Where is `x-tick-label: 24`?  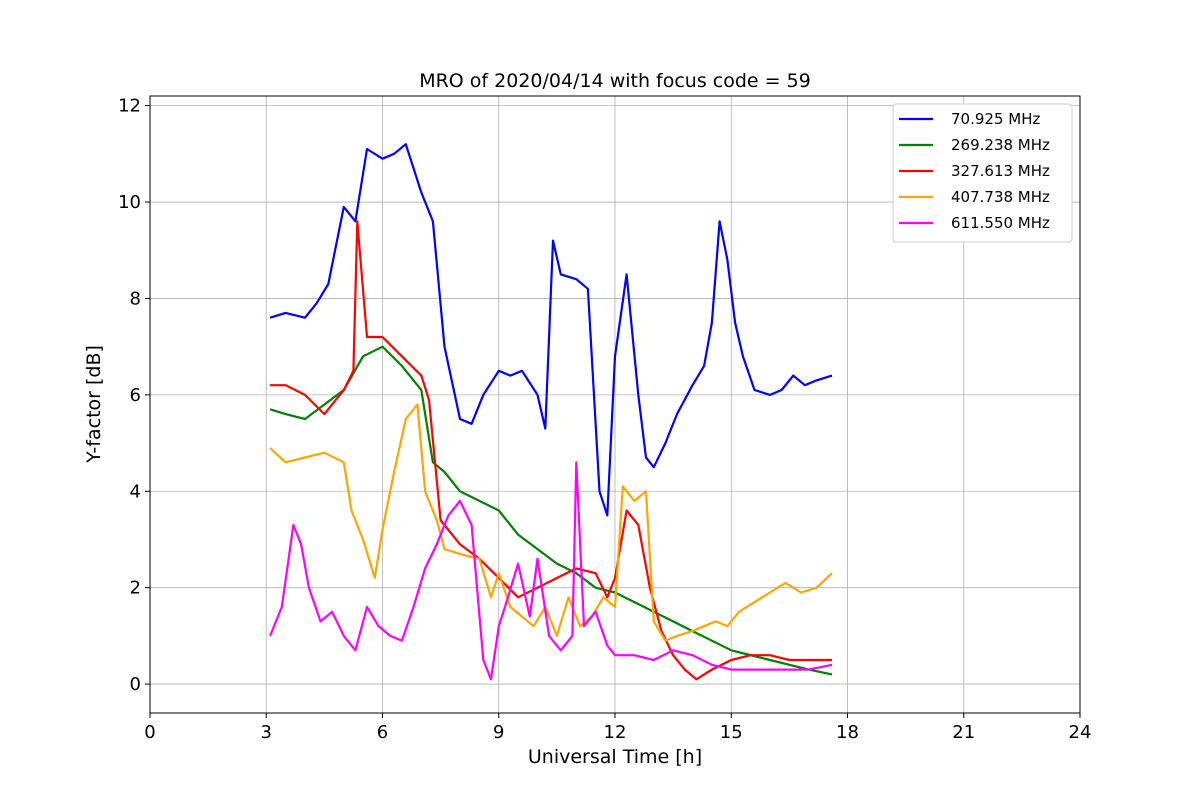
x-tick-label: 24 is located at coordinates (1080, 732).